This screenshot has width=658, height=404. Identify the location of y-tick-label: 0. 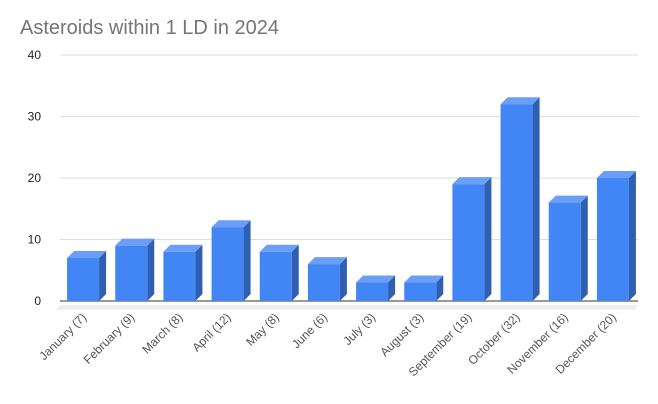
(37, 301).